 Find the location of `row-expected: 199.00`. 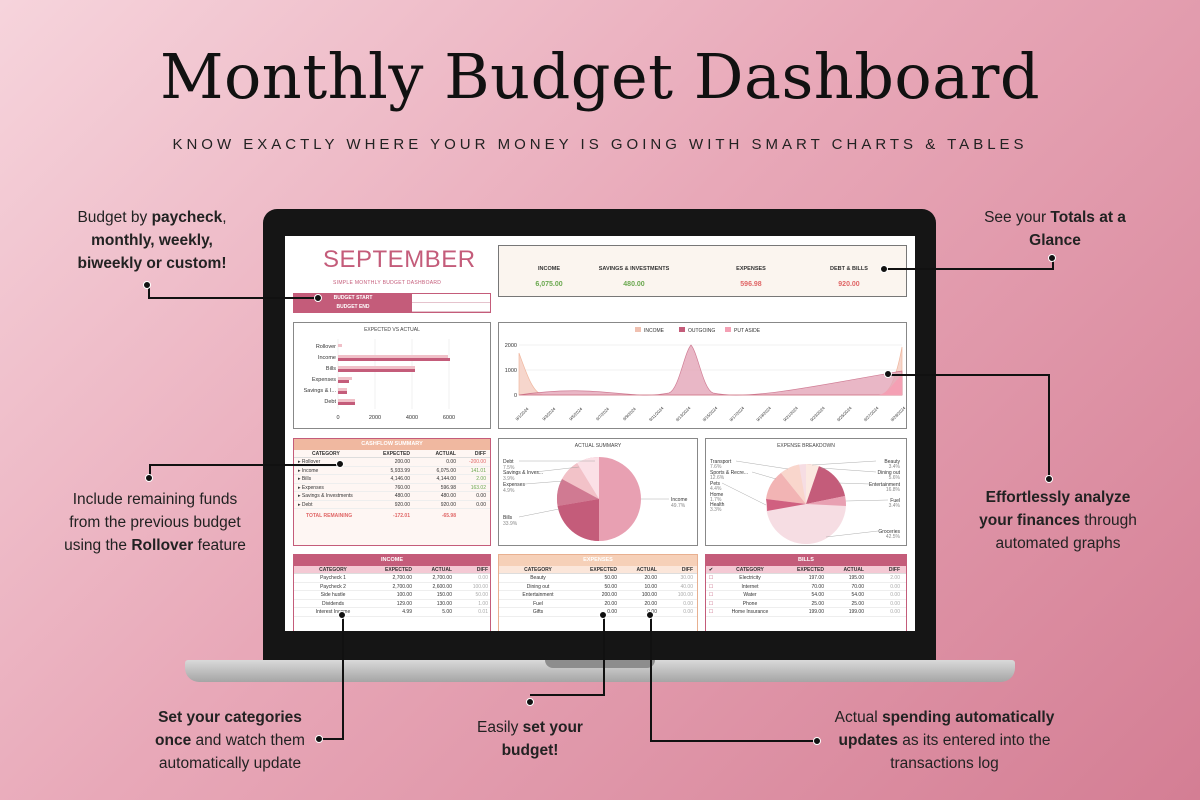

row-expected: 199.00 is located at coordinates (816, 612).